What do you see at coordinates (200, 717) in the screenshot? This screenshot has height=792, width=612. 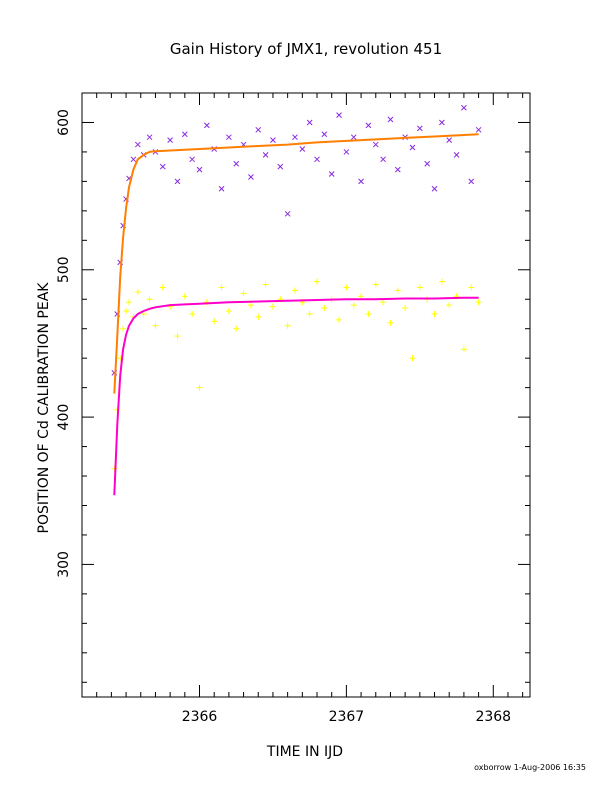 I see `x-tick-label: 2366` at bounding box center [200, 717].